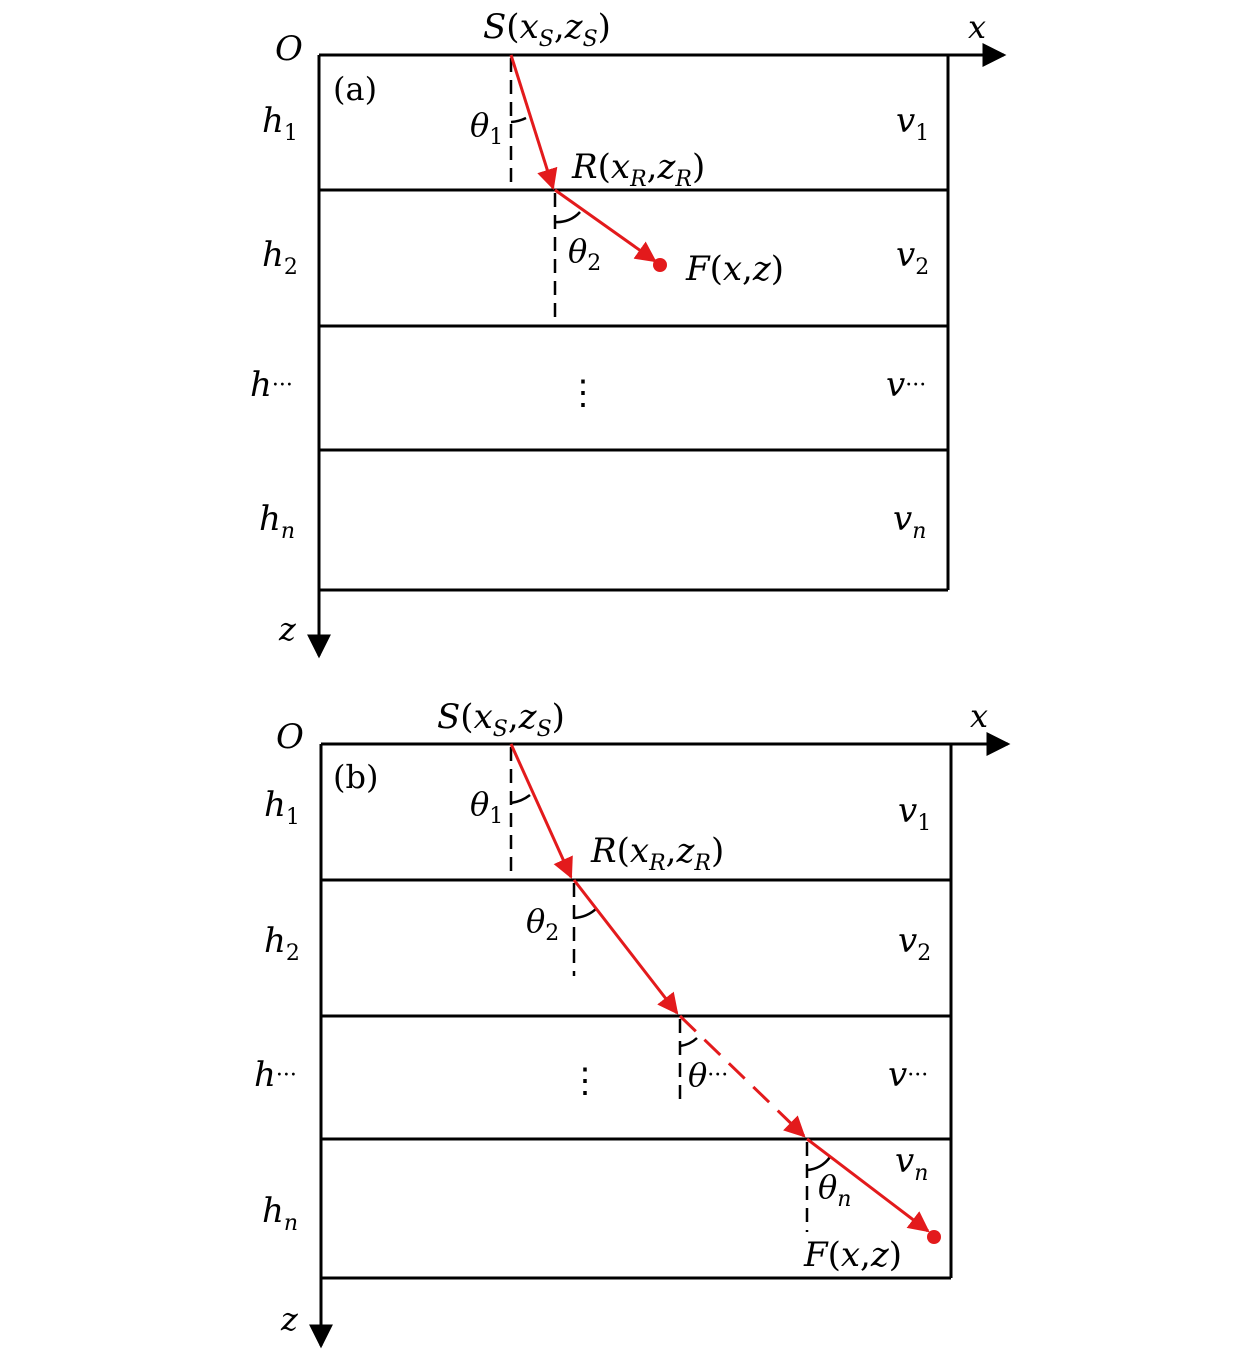 This screenshot has width=1260, height=1359. I want to click on angle-label: θ···, so click(708, 1075).